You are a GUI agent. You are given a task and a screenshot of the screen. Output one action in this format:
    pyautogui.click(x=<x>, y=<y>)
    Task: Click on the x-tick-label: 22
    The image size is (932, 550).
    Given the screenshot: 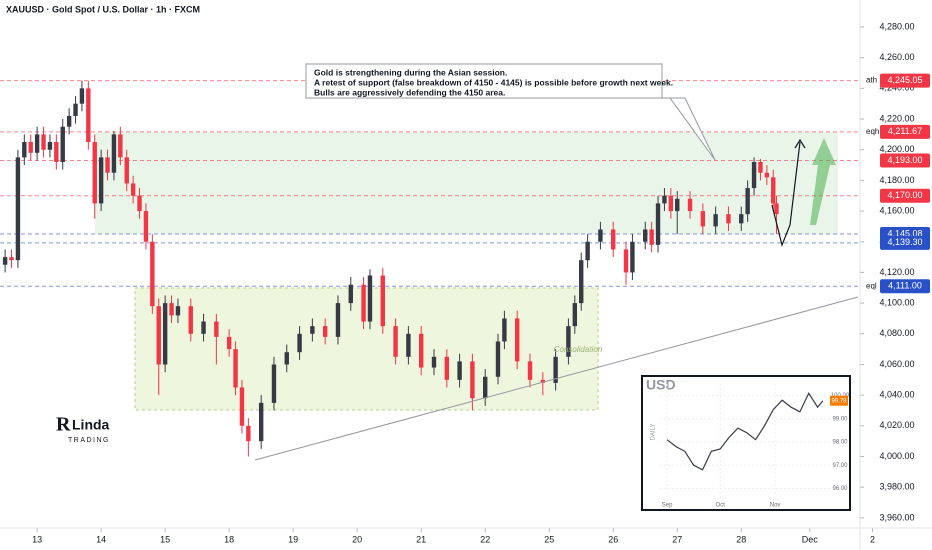 What is the action you would take?
    pyautogui.click(x=485, y=539)
    